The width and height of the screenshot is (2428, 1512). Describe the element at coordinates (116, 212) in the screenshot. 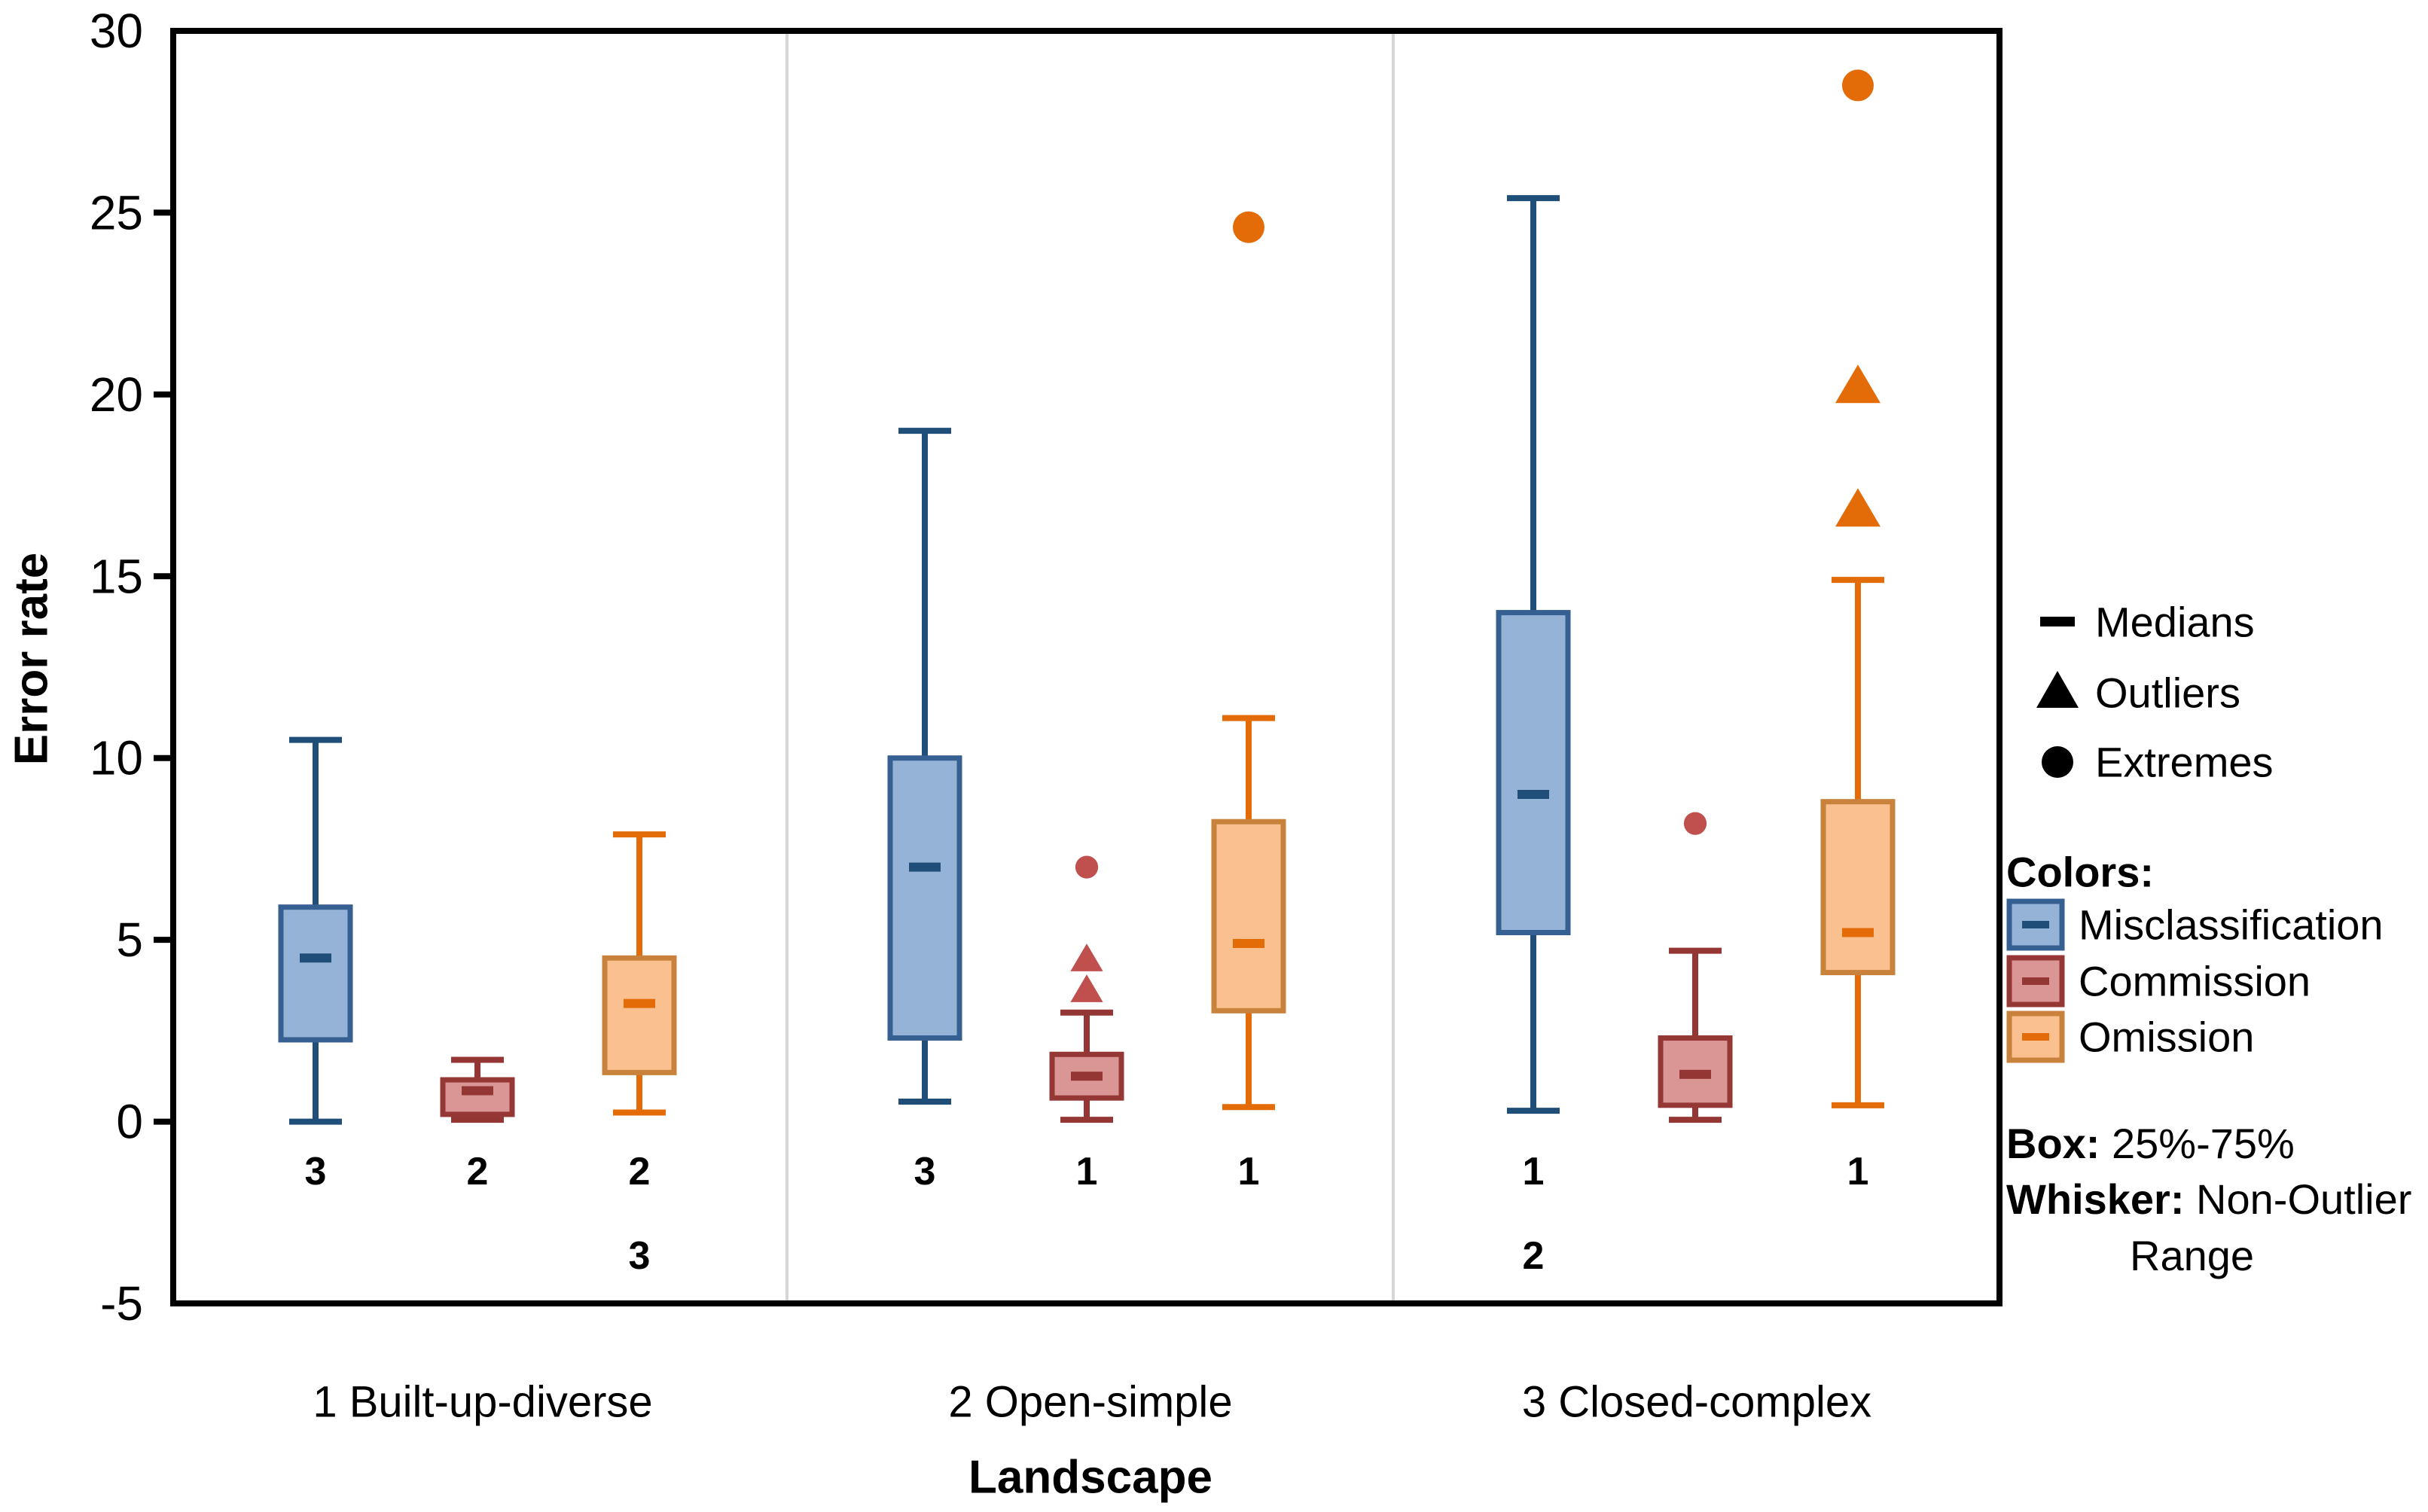

I see `y-tick-label: 25` at that location.